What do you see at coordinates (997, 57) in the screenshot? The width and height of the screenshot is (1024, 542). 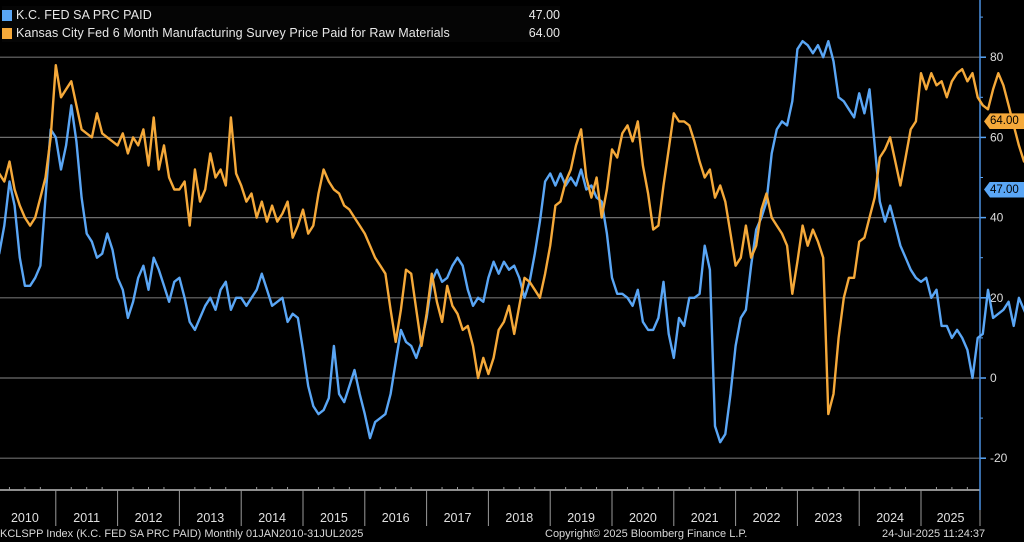 I see `y-tick-label: 80` at bounding box center [997, 57].